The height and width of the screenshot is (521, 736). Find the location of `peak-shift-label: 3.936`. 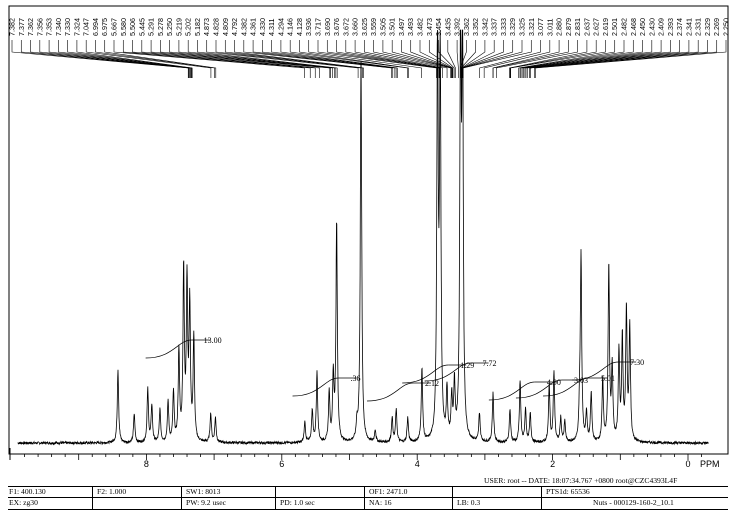

peak-shift-label: 3.936 is located at coordinates (308, 27).